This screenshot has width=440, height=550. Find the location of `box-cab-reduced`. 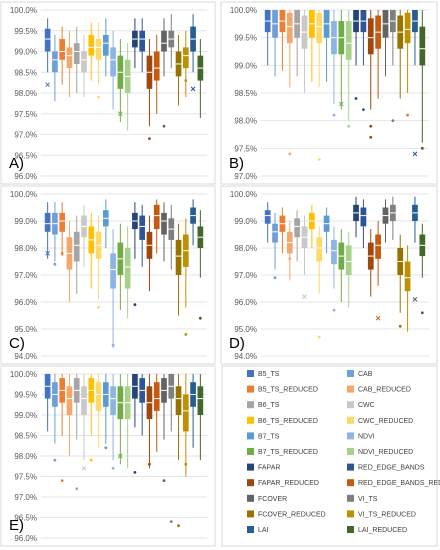

box-cab-reduced is located at coordinates (289, 251).